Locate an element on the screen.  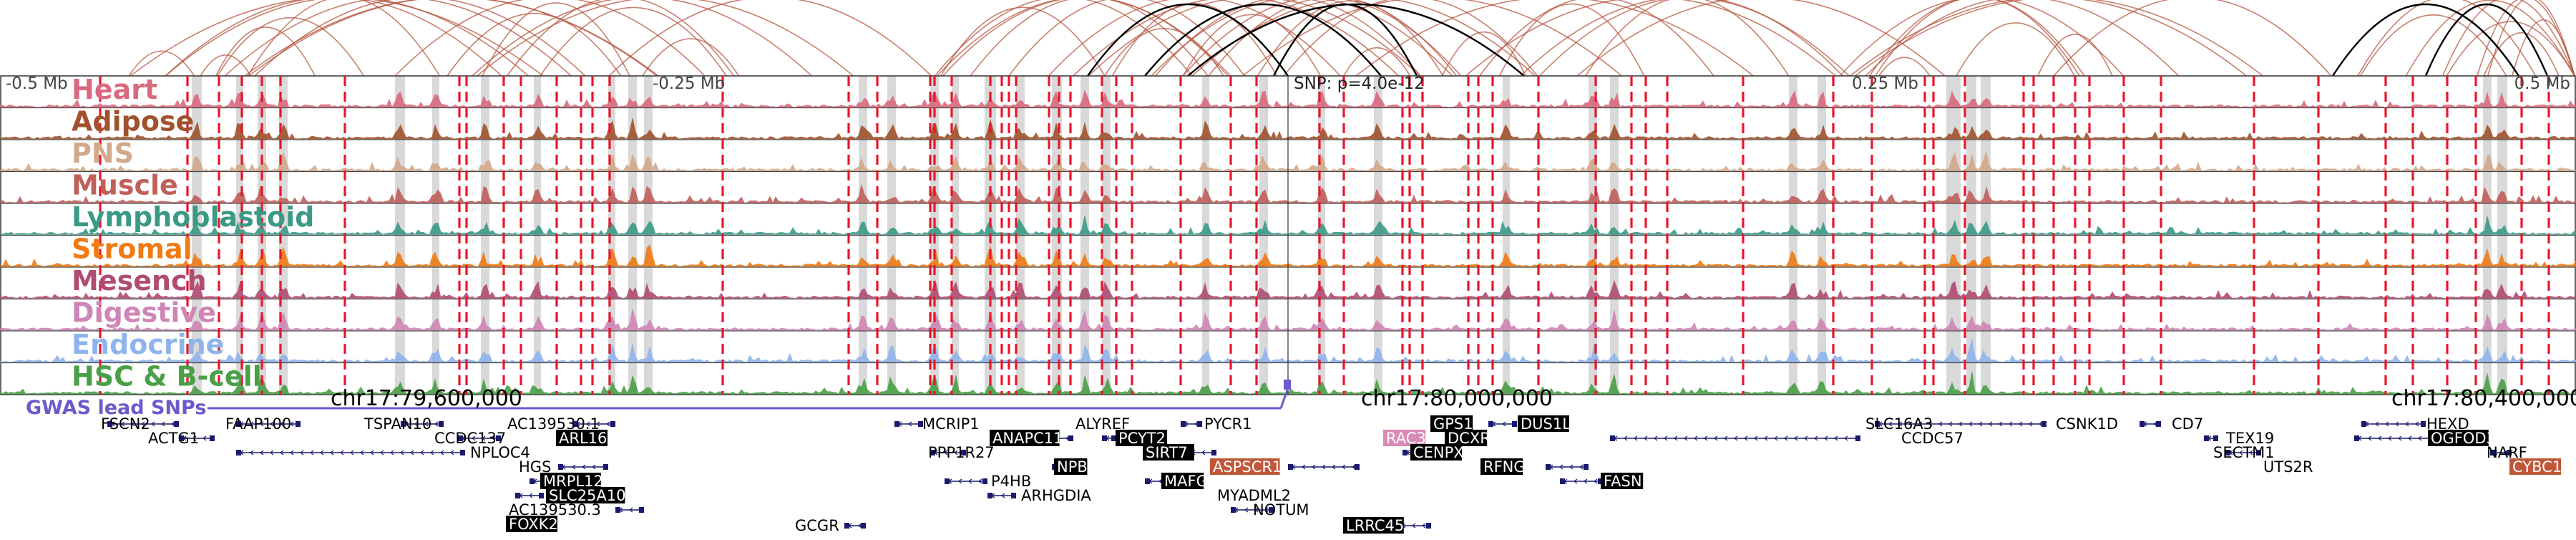
gene-label-csnk1d: CSNK1D is located at coordinates (2087, 424).